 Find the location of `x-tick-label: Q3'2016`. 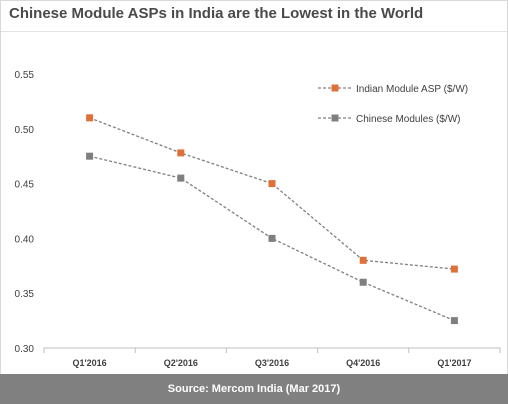

x-tick-label: Q3'2016 is located at coordinates (272, 363).